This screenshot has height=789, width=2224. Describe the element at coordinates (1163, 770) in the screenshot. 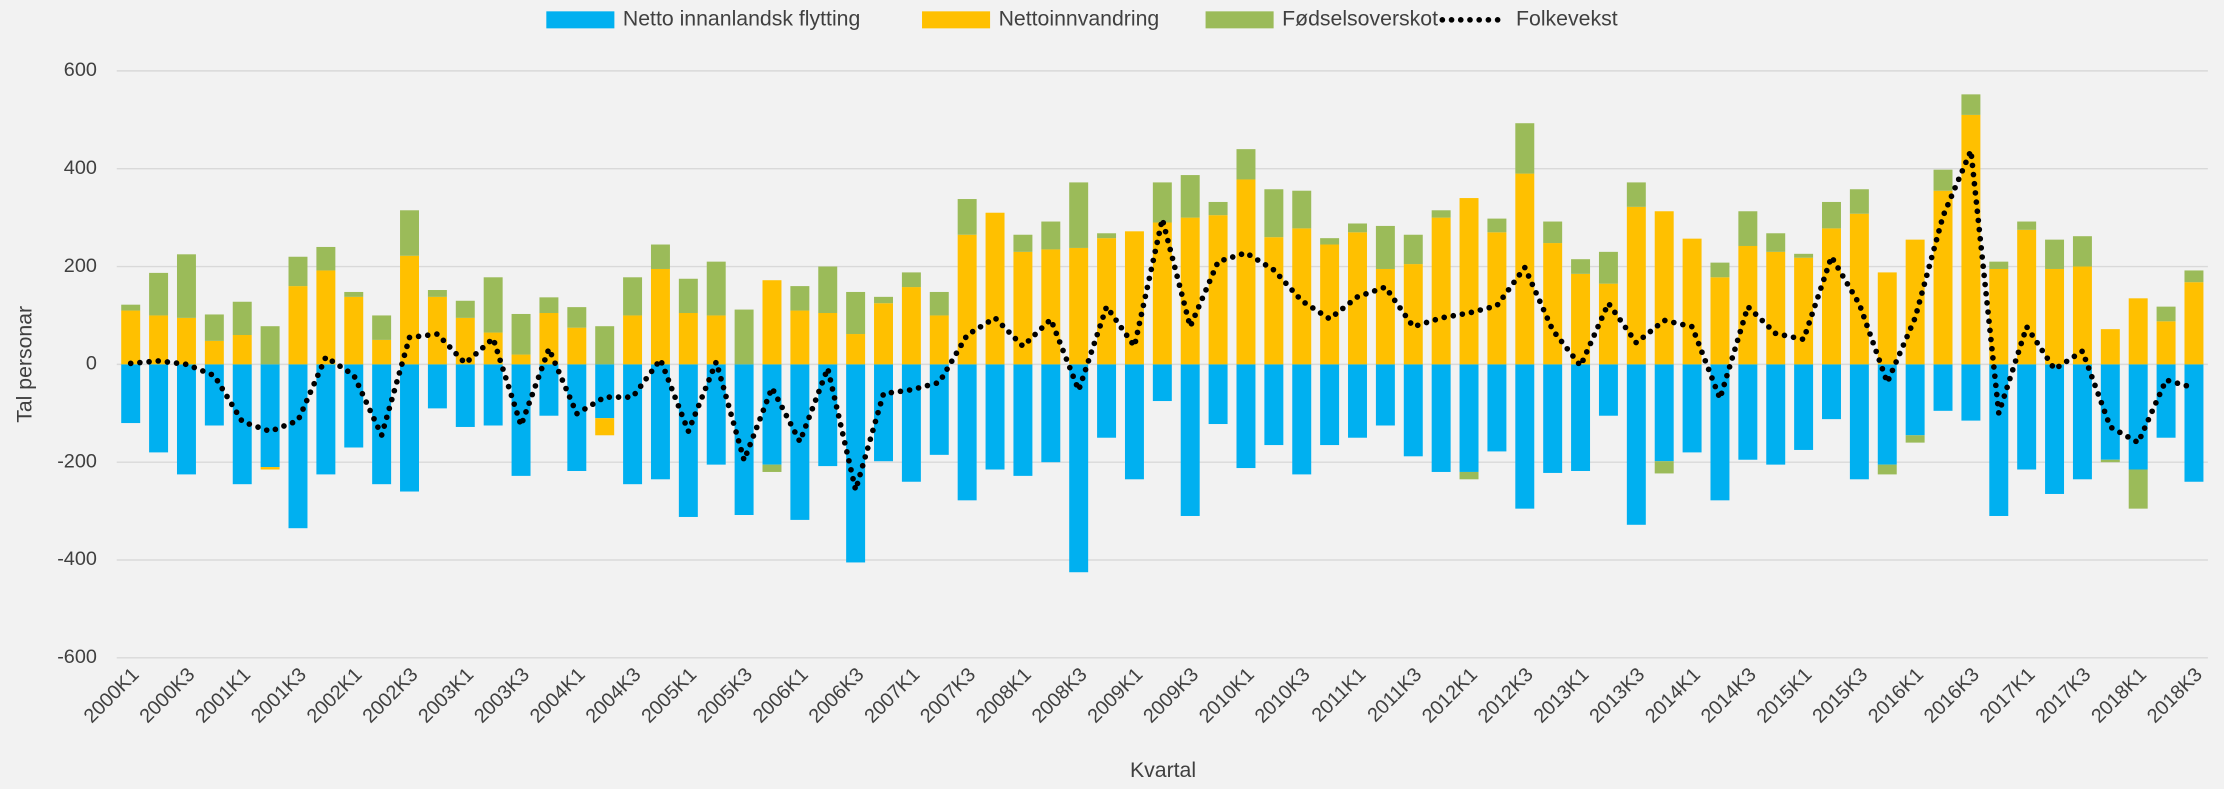

I see `x-axis-label: Kvartal` at that location.